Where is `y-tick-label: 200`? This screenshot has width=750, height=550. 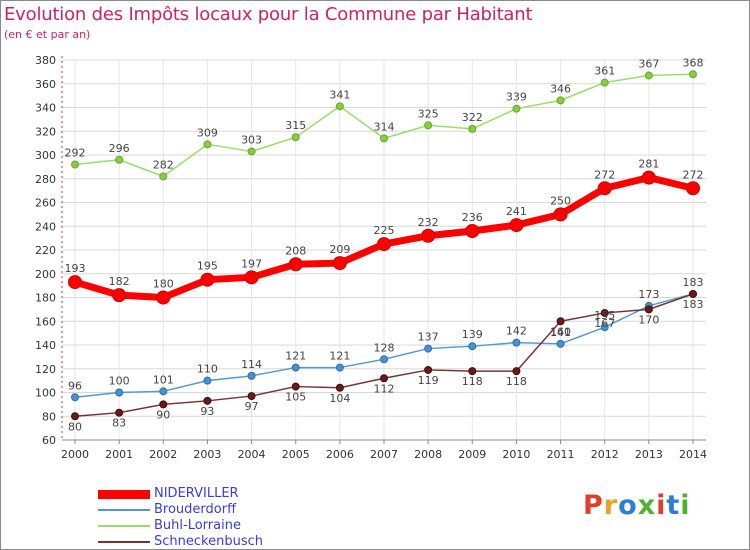
y-tick-label: 200 is located at coordinates (45, 274).